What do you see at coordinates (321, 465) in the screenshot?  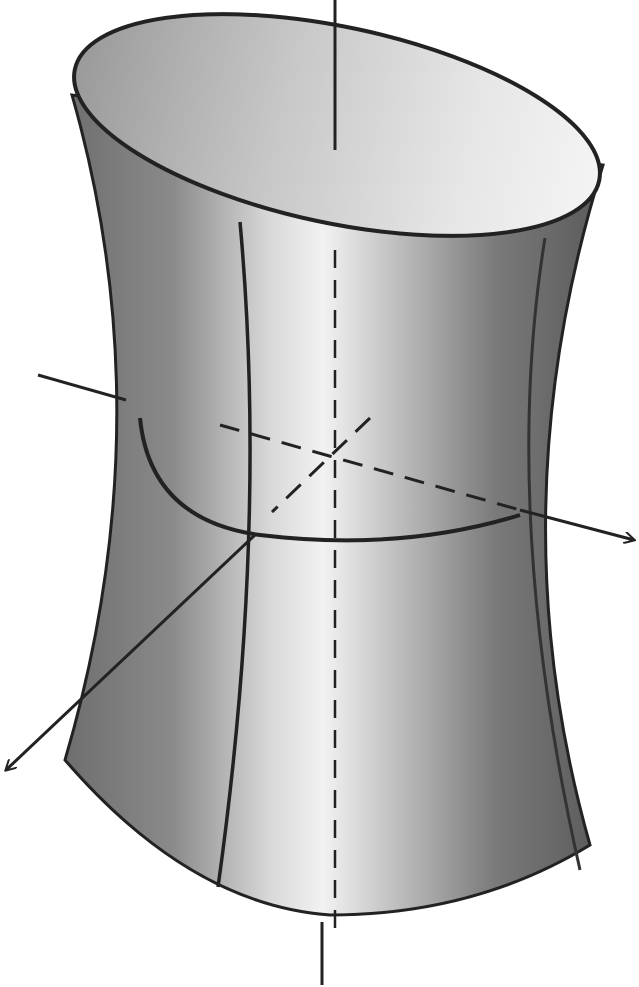 I see `x-axis-hidden` at bounding box center [321, 465].